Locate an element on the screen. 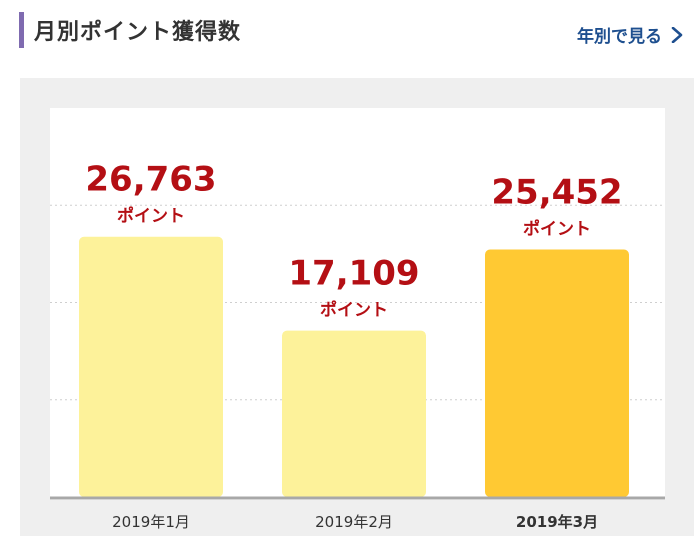  title-accent-bar is located at coordinates (21, 30).